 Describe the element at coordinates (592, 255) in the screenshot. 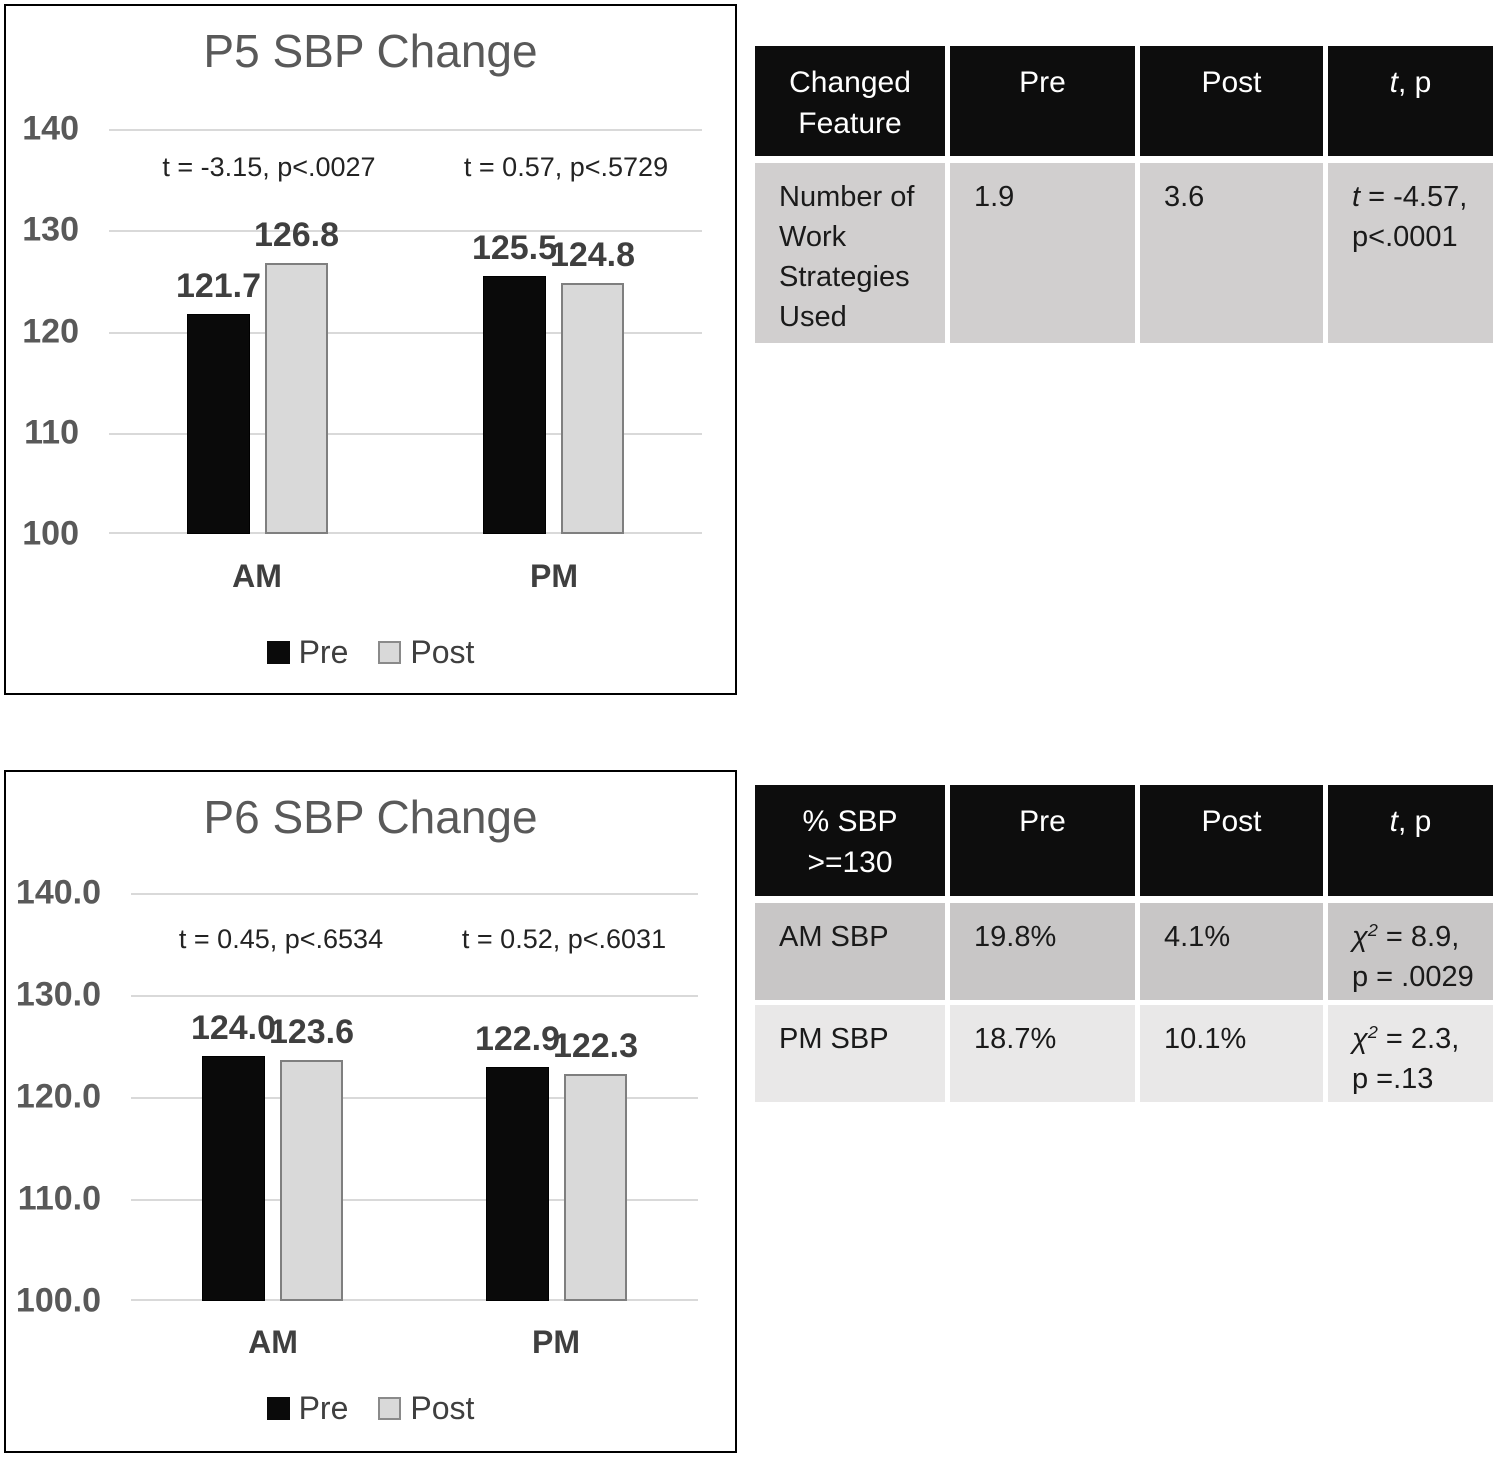

I see `bar-value-label: 124.8` at that location.